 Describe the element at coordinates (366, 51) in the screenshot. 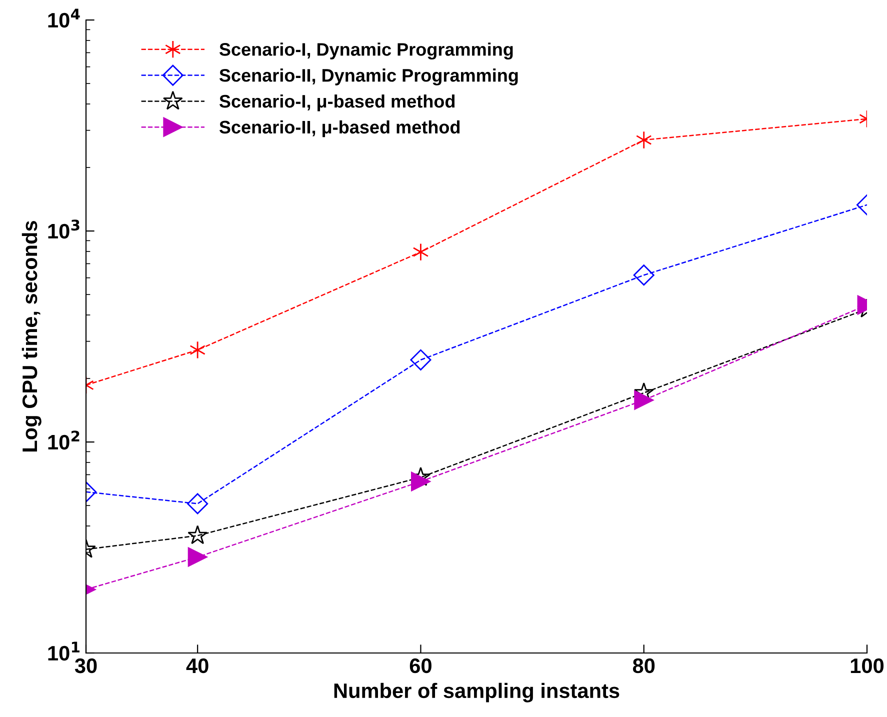

I see `legend-label: Scenario-I, Dynamic Programming` at that location.